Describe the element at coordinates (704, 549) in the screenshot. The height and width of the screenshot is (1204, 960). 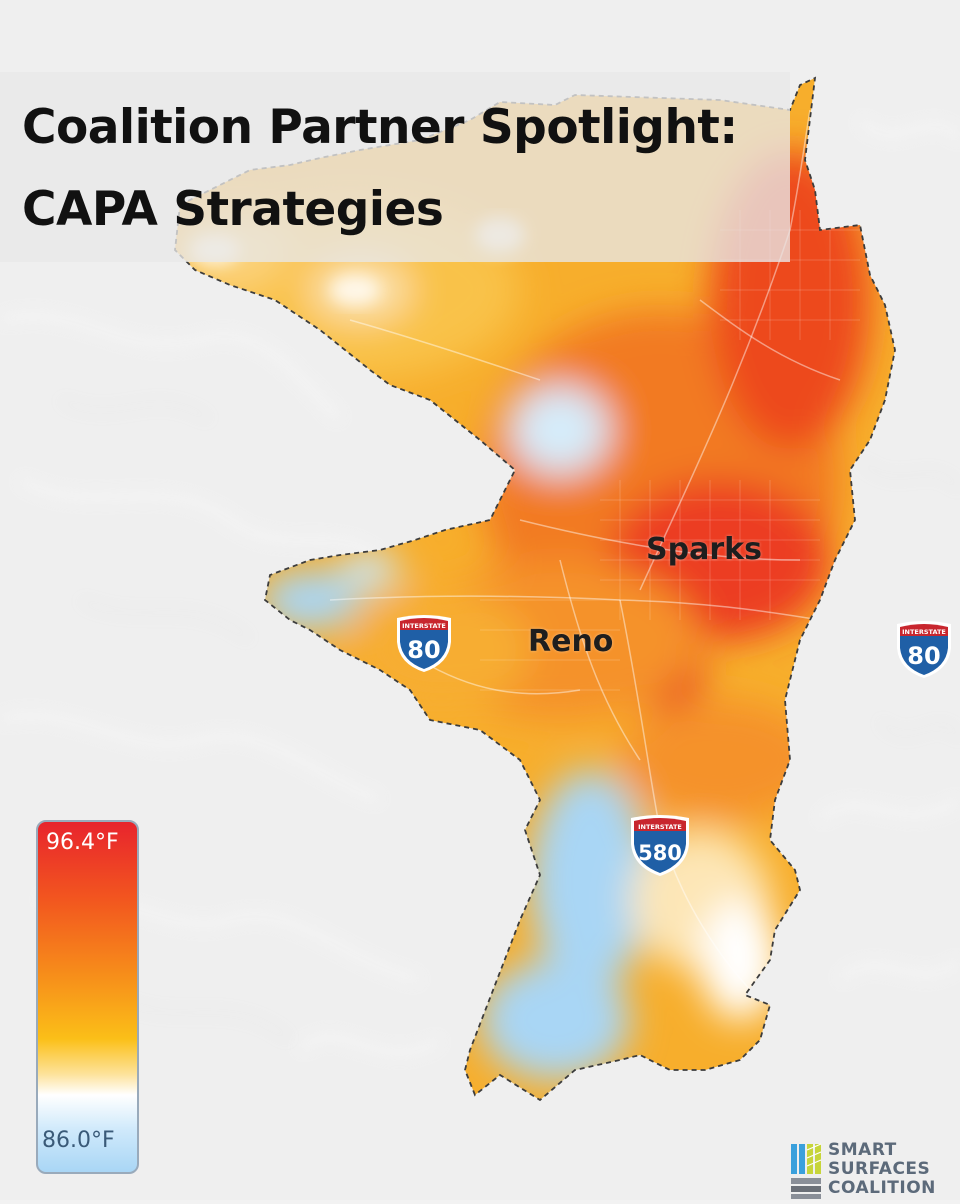
I see `city-label-sparks: Sparks` at that location.